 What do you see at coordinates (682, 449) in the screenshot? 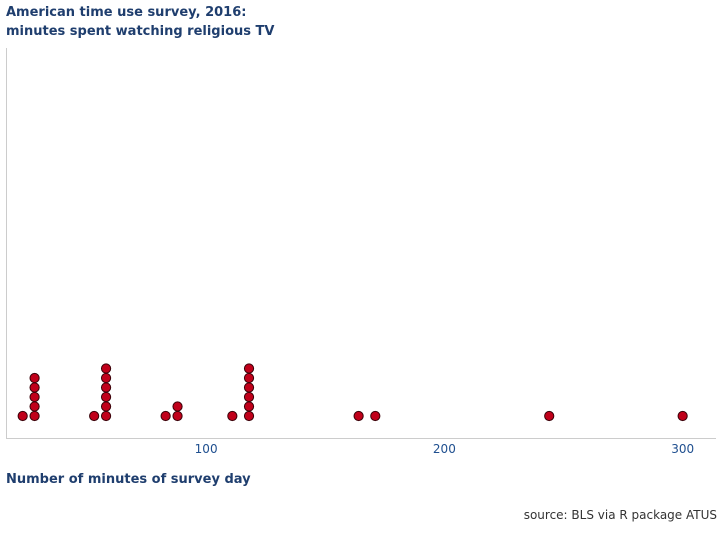
I see `x-tick-label: 300` at bounding box center [682, 449].